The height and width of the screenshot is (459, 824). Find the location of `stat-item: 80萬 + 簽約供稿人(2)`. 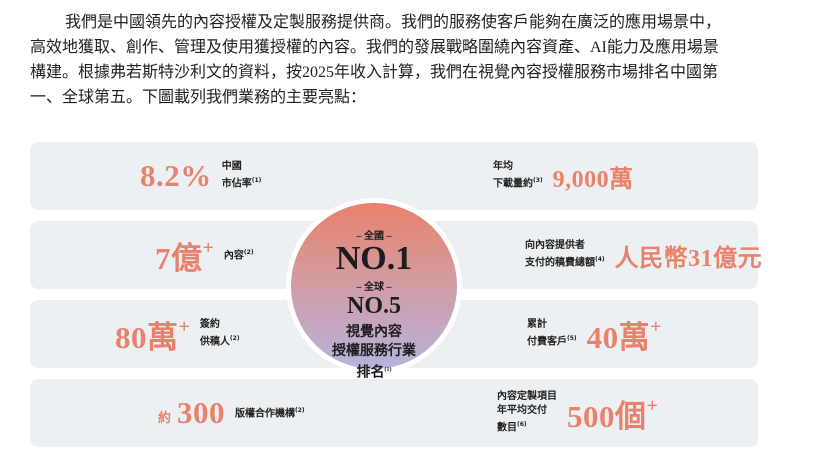

stat-item: 80萬 + 簽約供稿人(2) is located at coordinates (177, 334).